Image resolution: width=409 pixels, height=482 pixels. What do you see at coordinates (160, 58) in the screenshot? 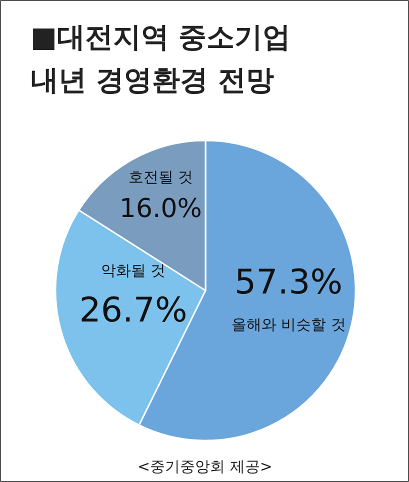
I see `chart-title: ■대전지역 중소기업 내년 경영환경 전망` at bounding box center [160, 58].